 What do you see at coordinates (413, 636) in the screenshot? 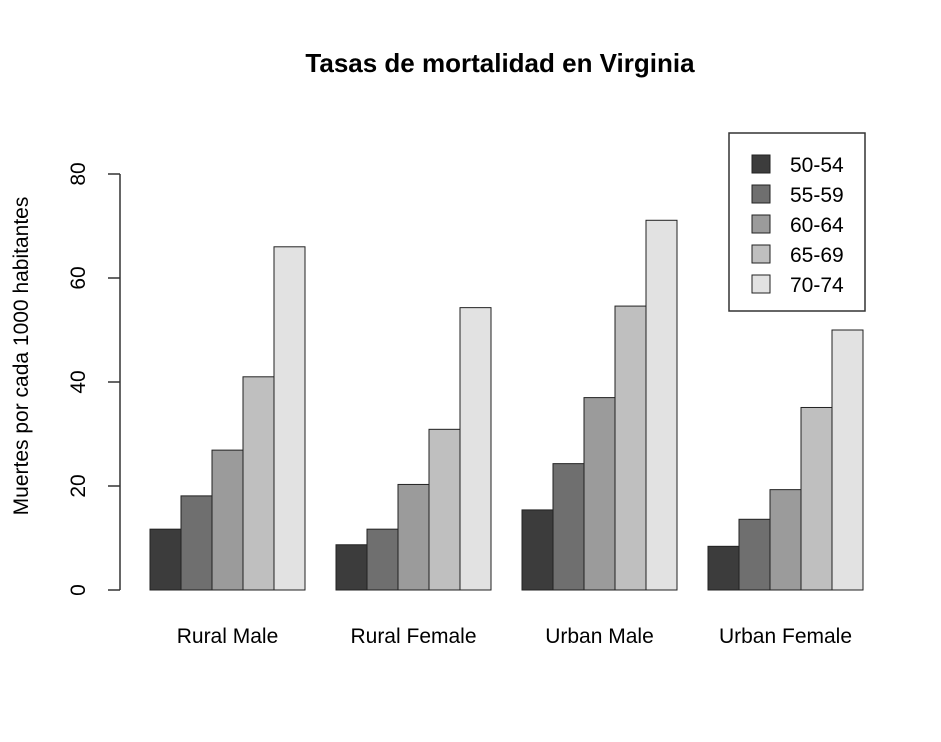
I see `category-label: Rural Female` at bounding box center [413, 636].